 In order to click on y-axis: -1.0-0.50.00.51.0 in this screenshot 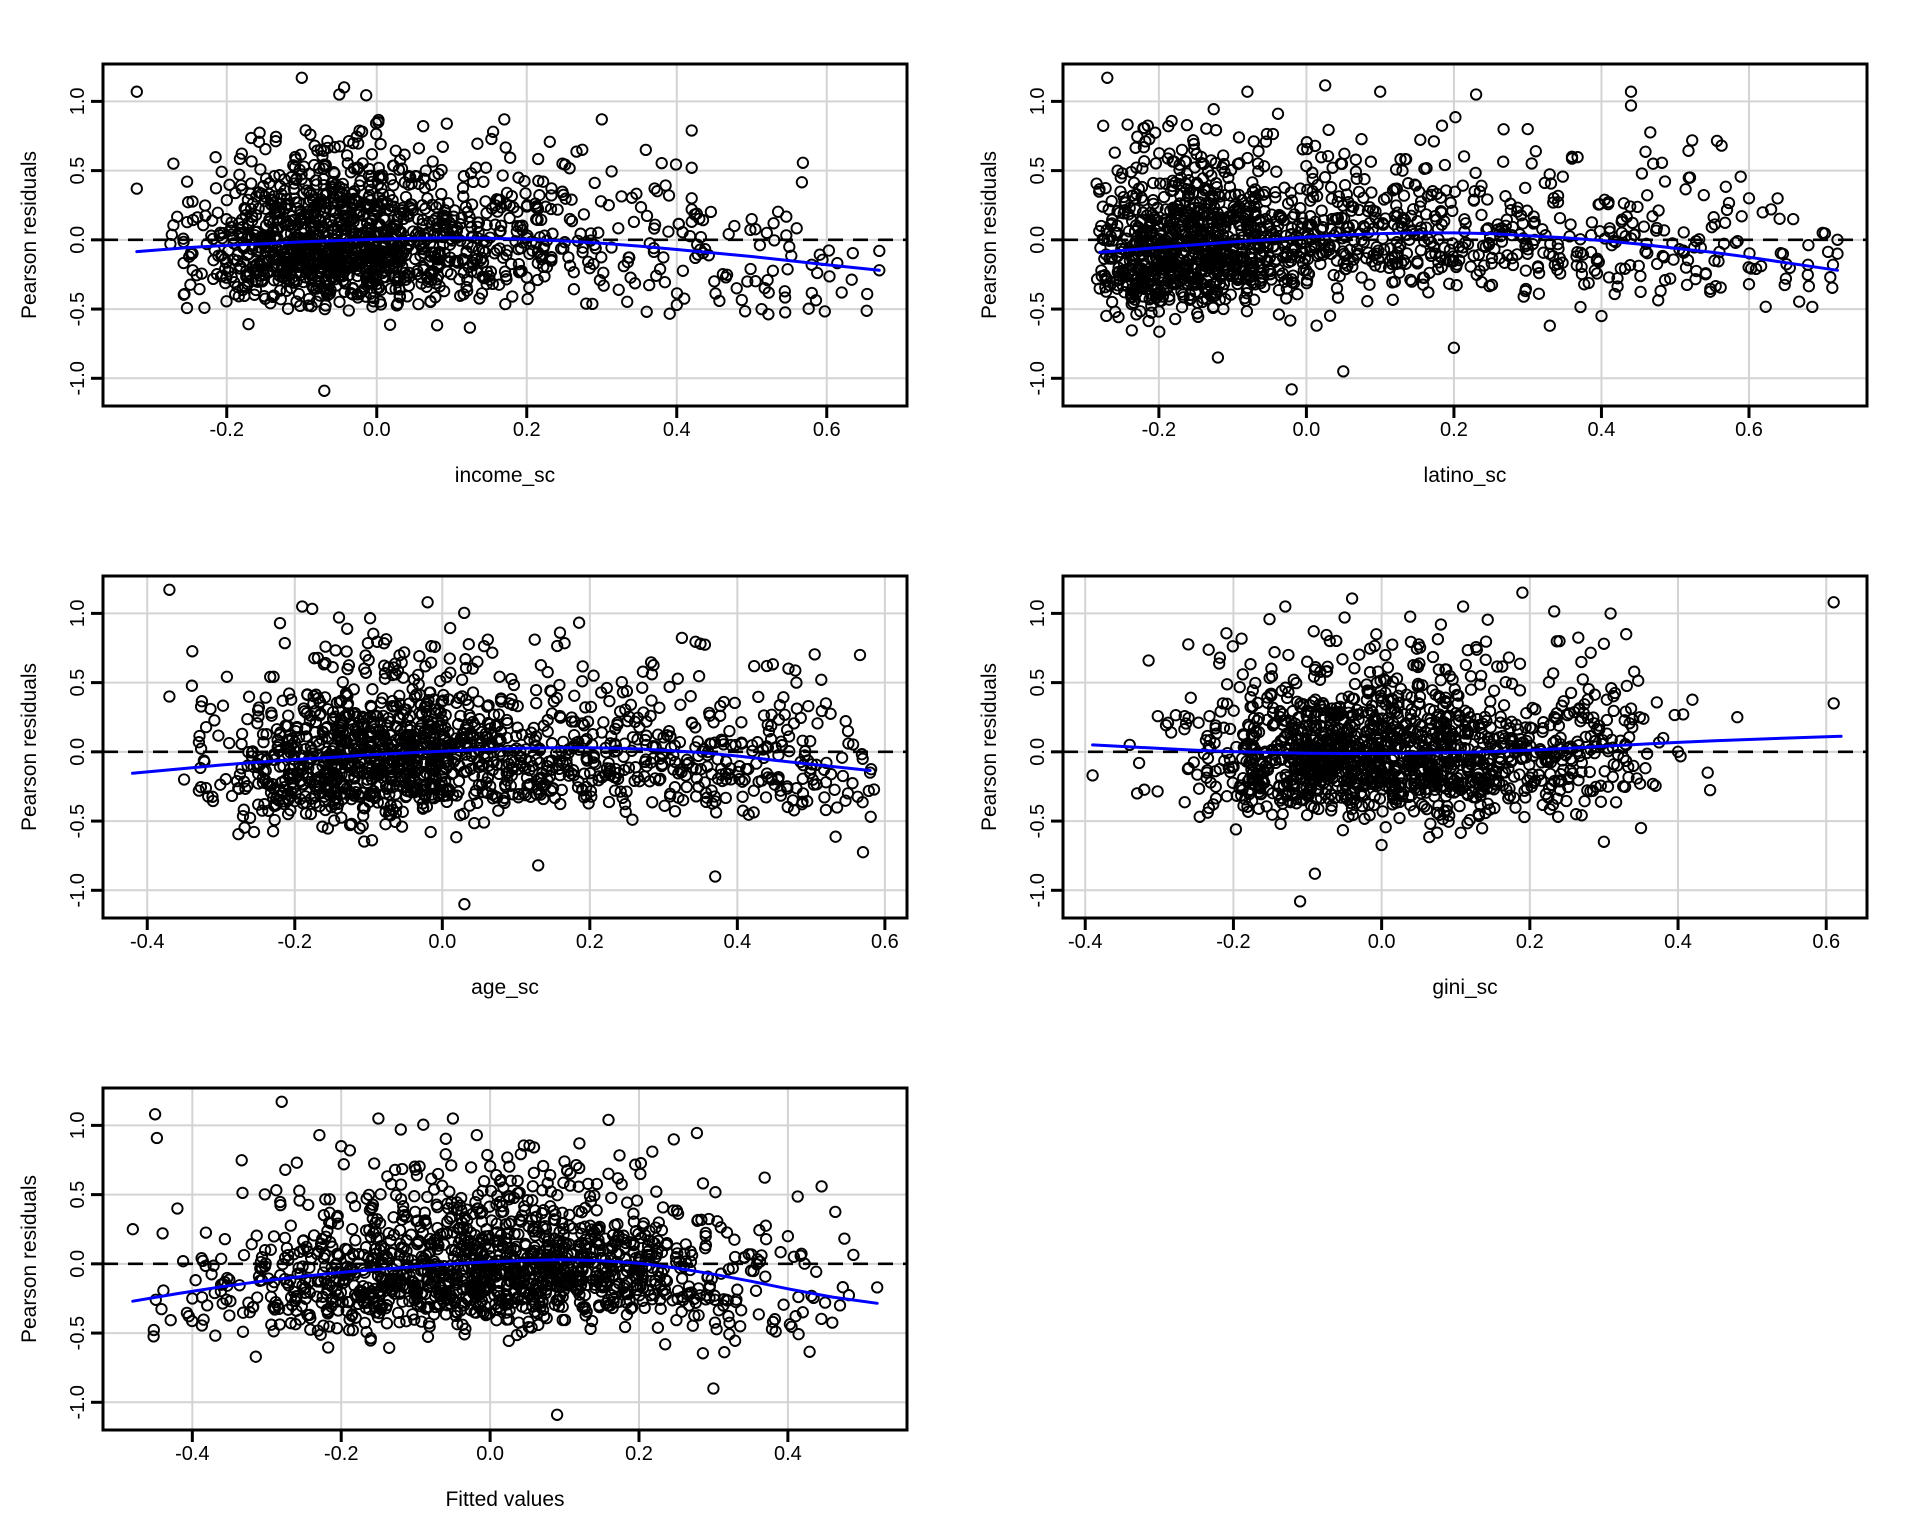, I will do `click(85, 753)`.